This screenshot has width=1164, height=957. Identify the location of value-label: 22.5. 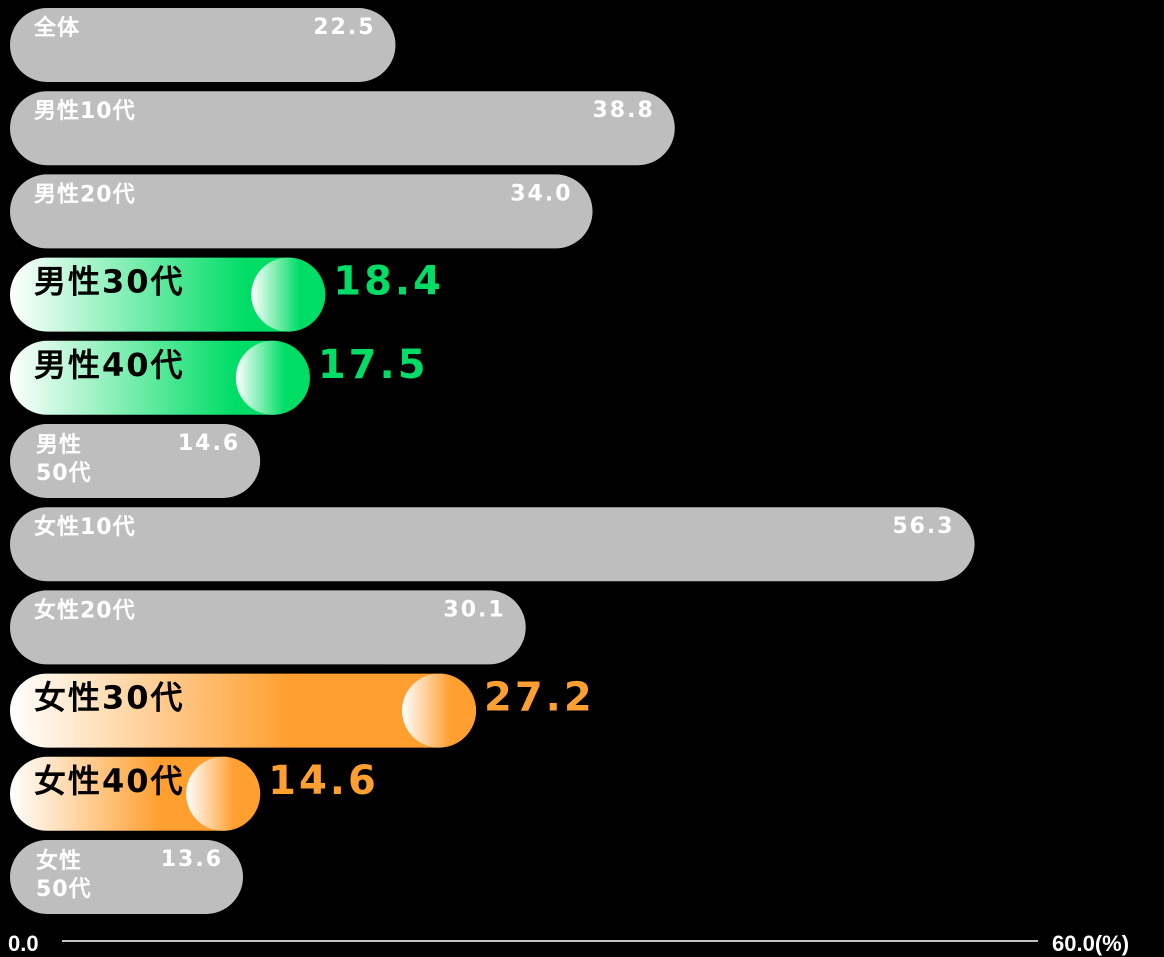
(344, 27).